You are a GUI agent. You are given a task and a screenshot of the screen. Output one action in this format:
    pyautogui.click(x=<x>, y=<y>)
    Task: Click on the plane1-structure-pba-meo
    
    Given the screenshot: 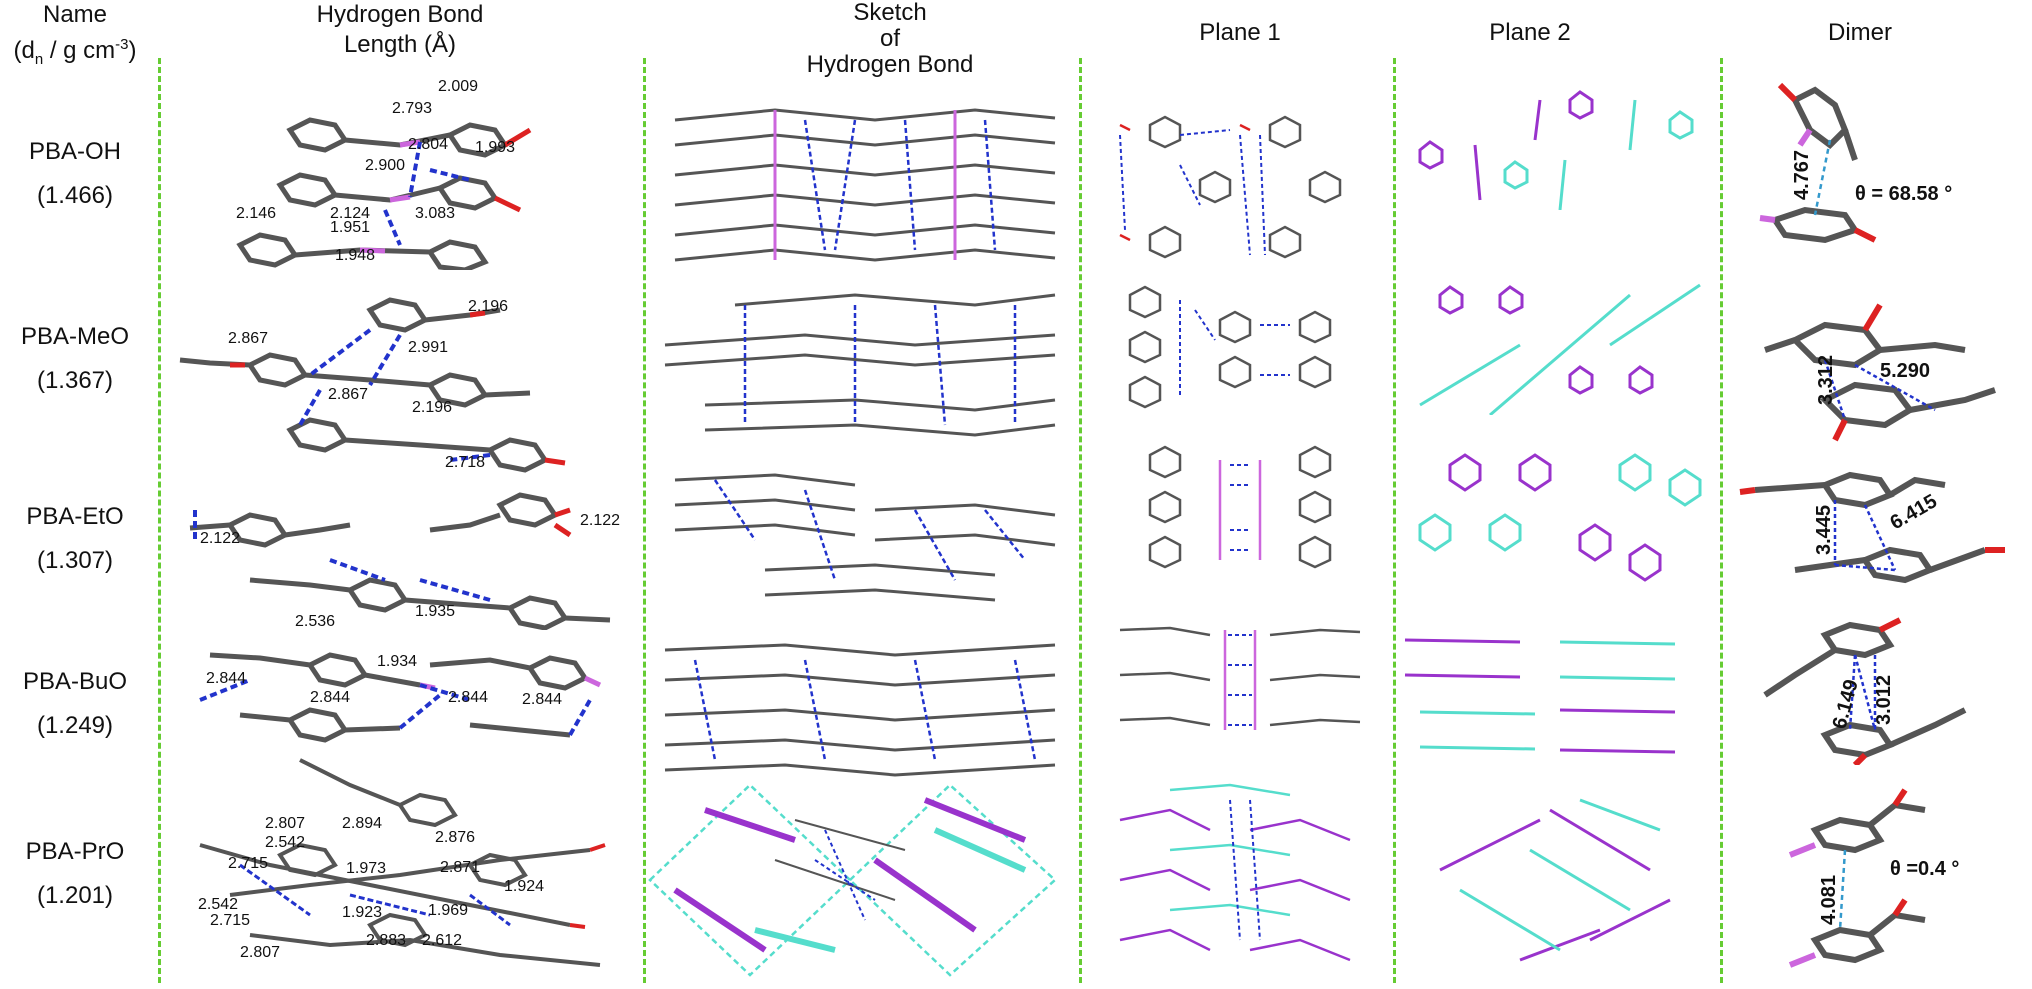 What is the action you would take?
    pyautogui.click(x=1230, y=347)
    